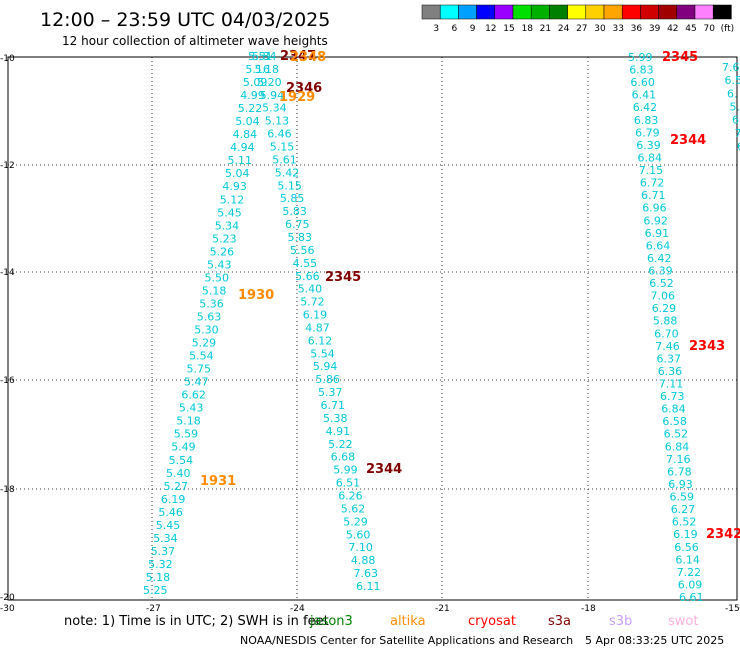 This screenshot has height=650, width=740. Describe the element at coordinates (237, 173) in the screenshot. I see `swh-value: 5.04` at that location.